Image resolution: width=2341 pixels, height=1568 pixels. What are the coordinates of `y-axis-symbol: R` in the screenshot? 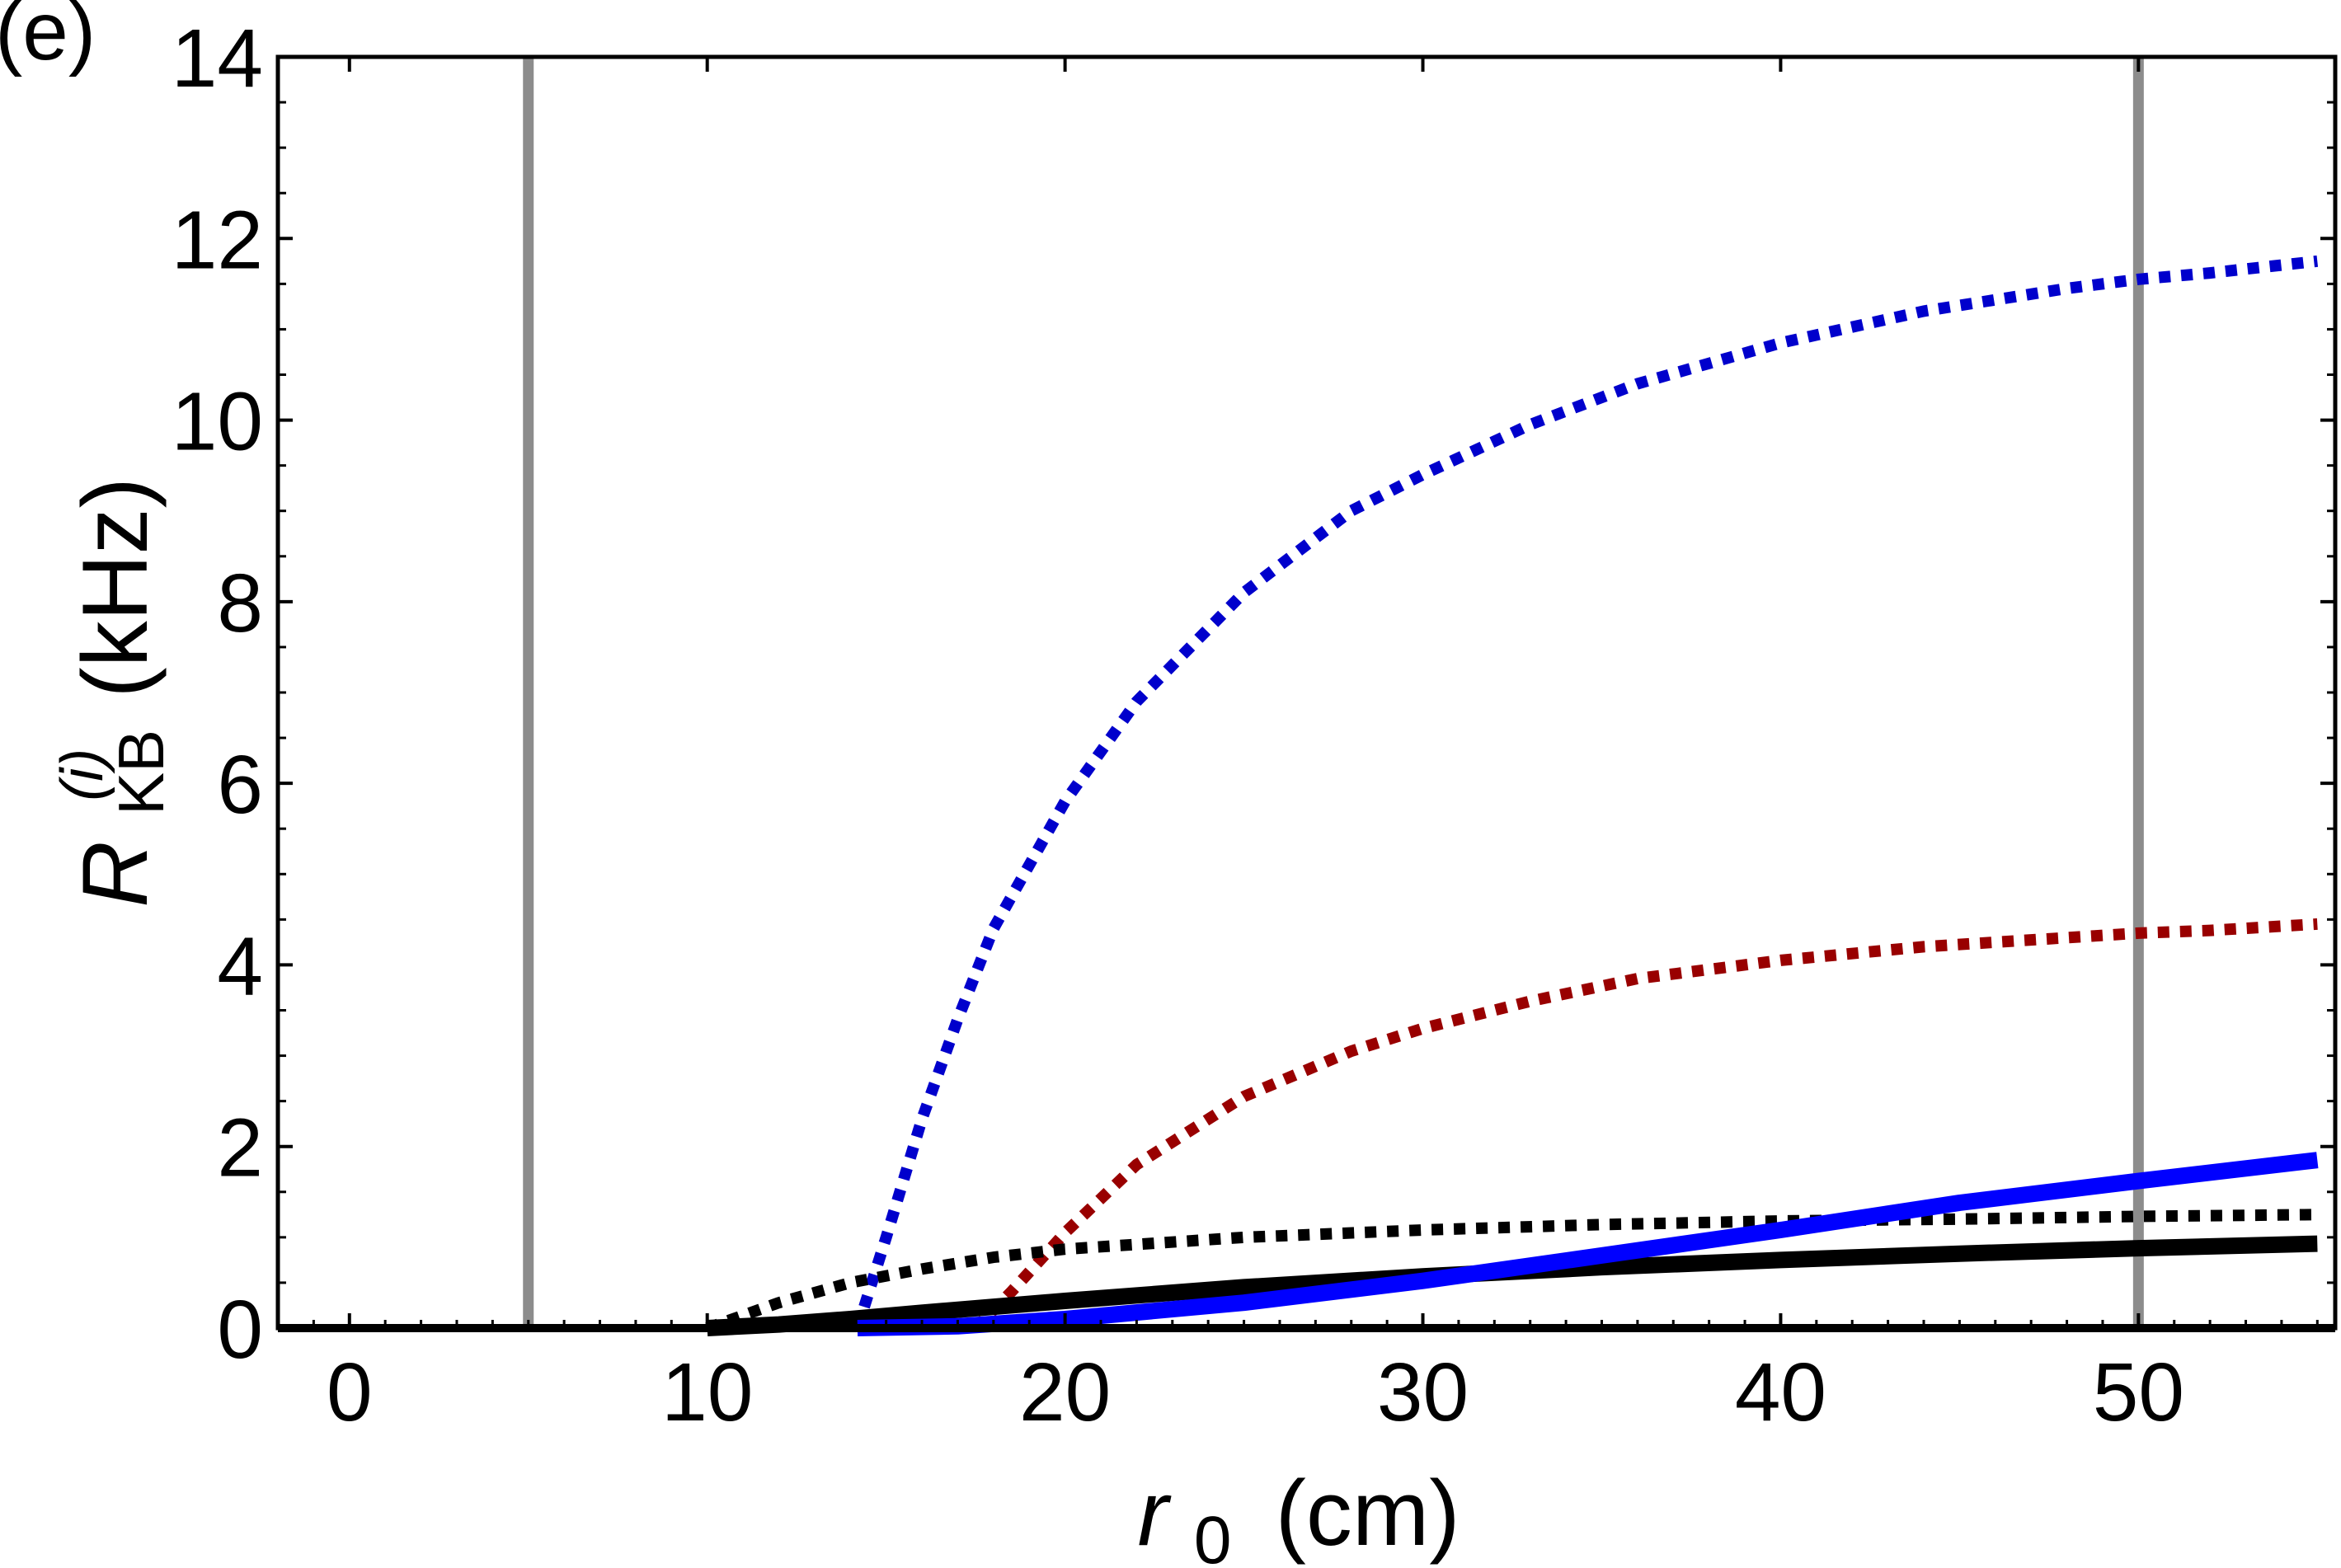 It's located at (115, 874).